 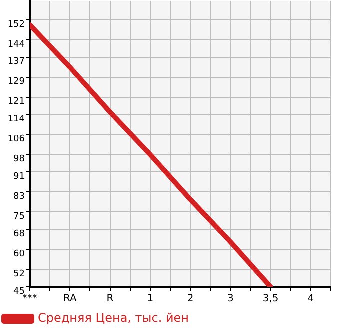 I want to click on y-tick-label: 106, so click(x=17, y=139).